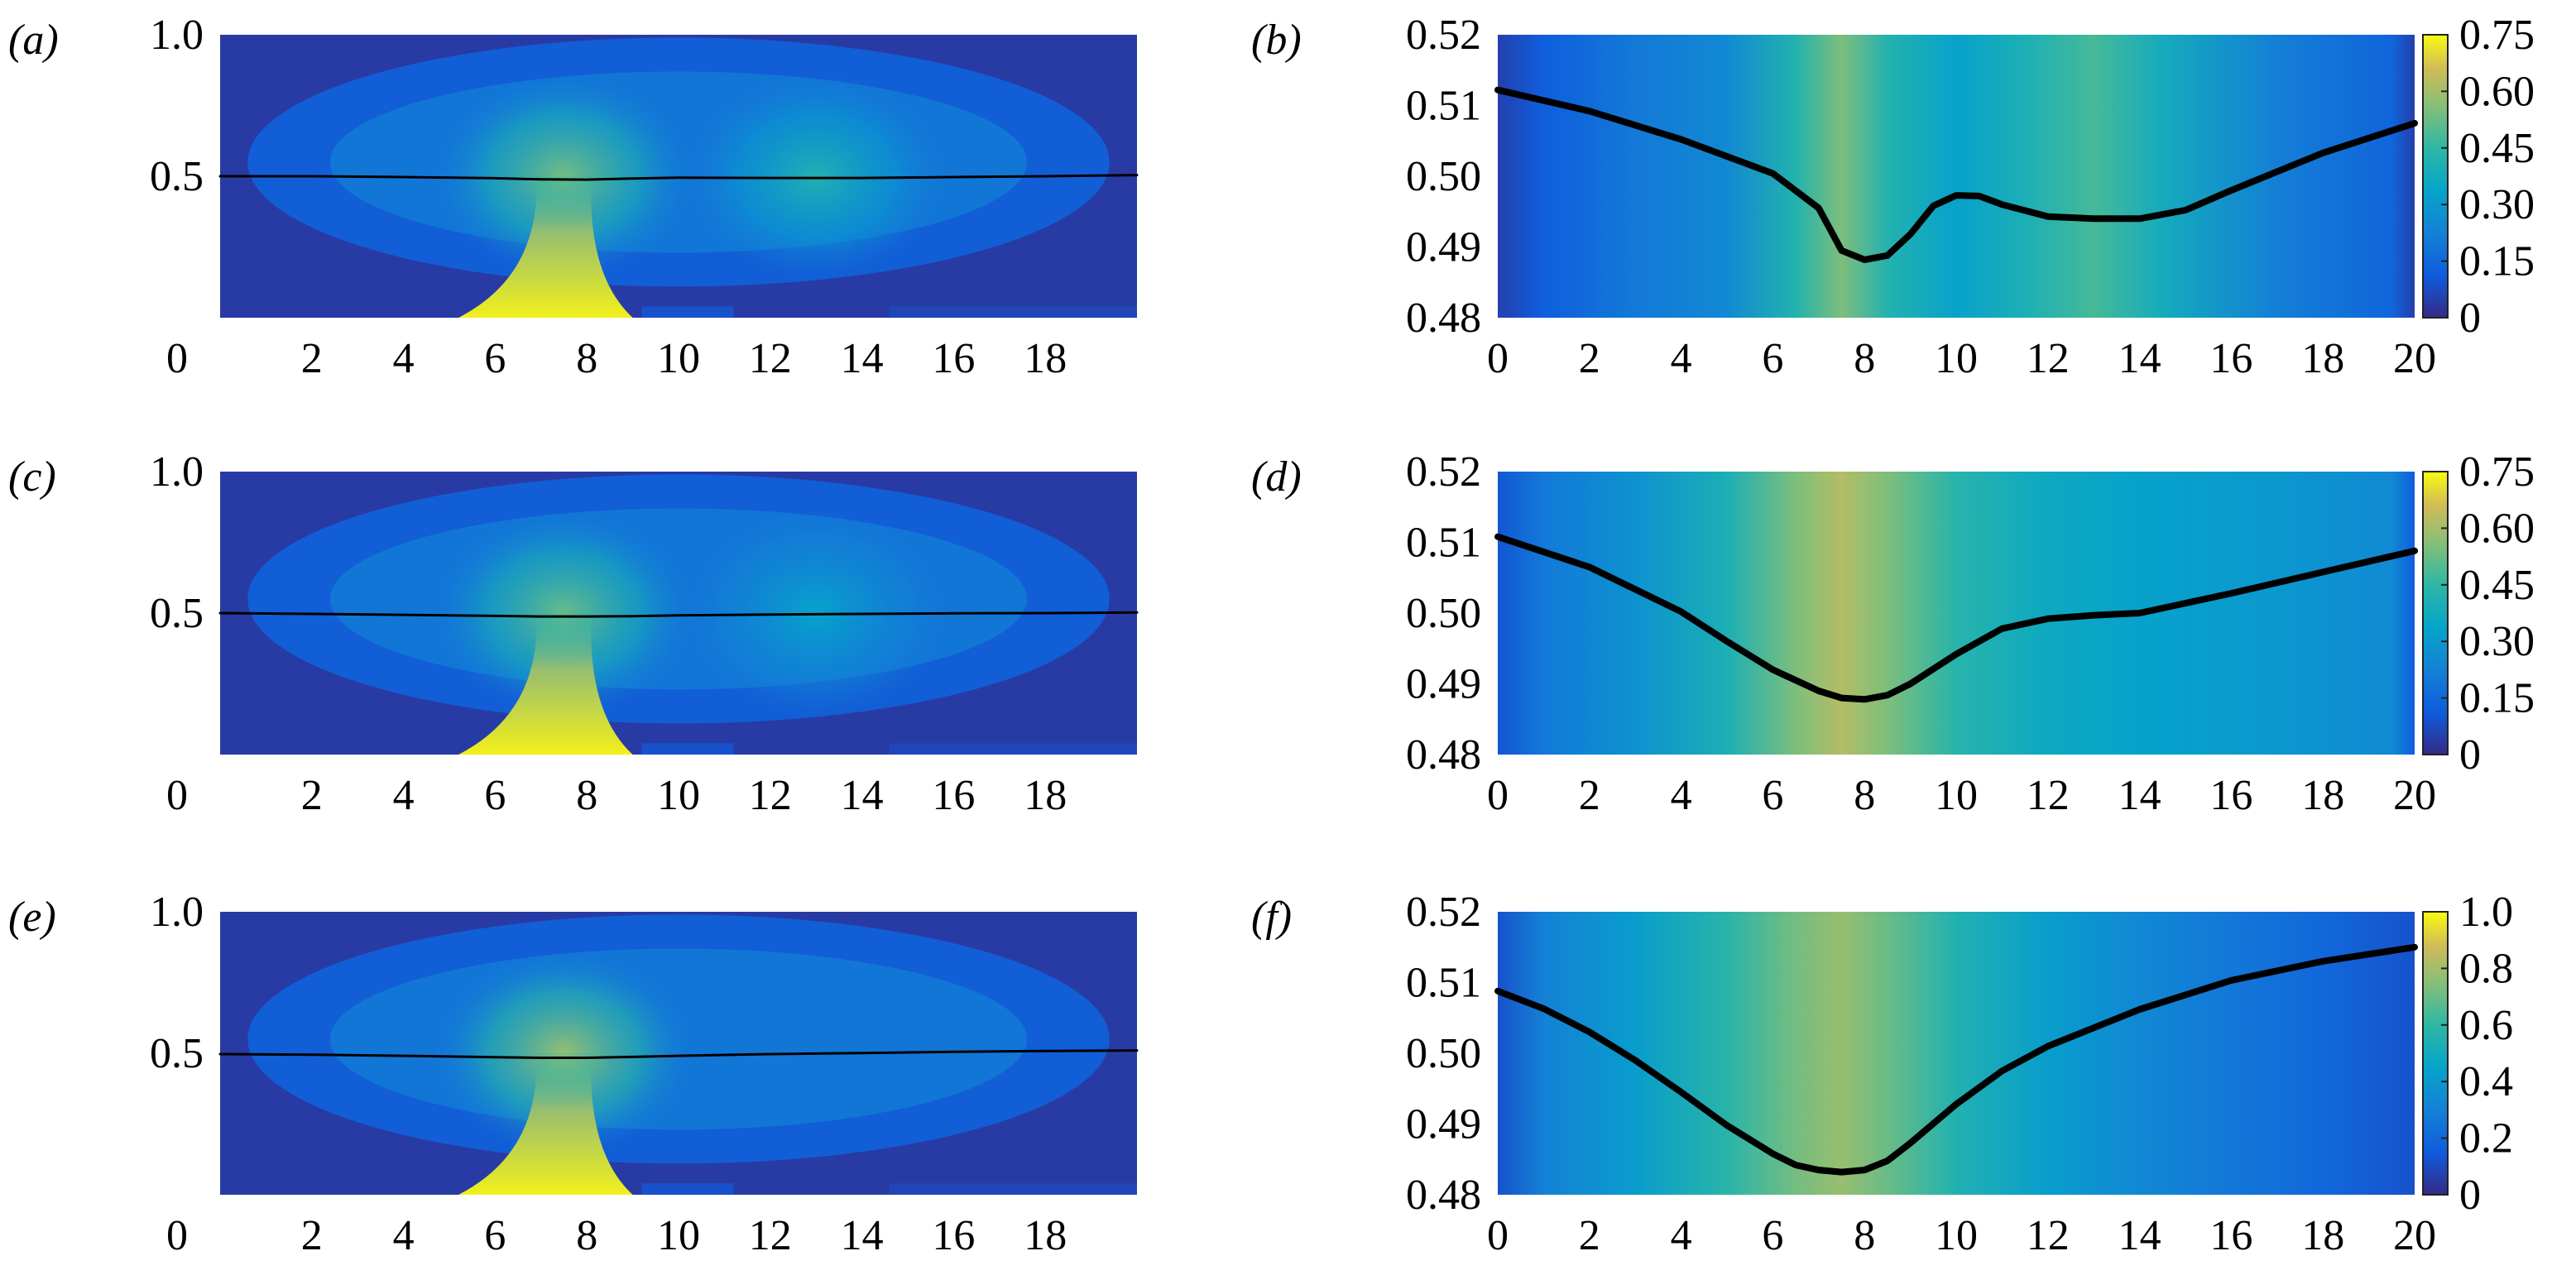  I want to click on colorbar: 0 0.2 0.4 0.6 0.8 1.0, so click(2467, 1054).